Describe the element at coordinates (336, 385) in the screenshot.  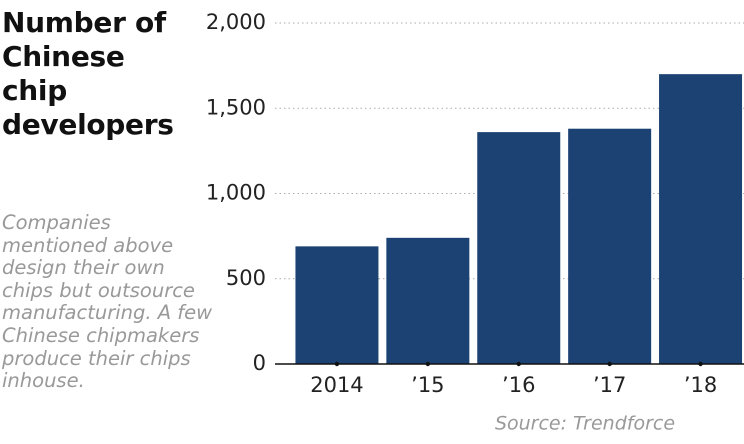
I see `x-tick-label: 2014` at that location.